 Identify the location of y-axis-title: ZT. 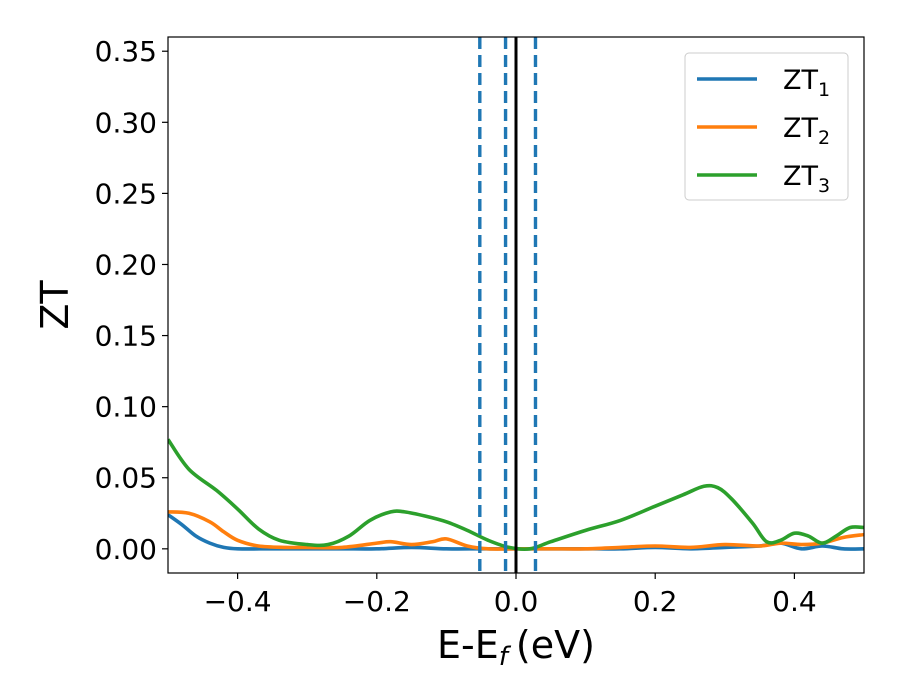
(55, 305).